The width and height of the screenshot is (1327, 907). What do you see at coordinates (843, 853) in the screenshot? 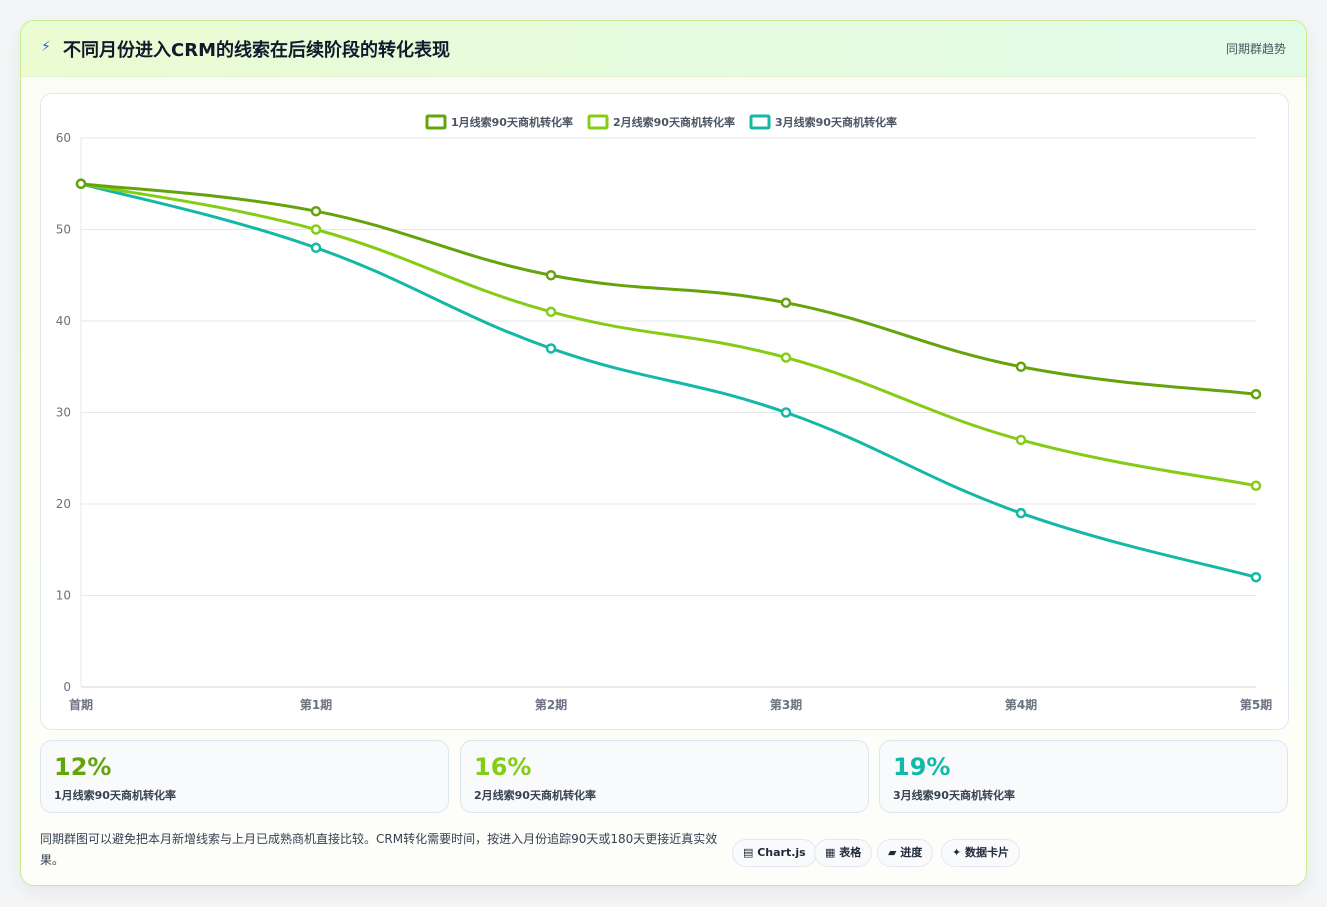
I see `table-pill: ▦ 表格` at bounding box center [843, 853].